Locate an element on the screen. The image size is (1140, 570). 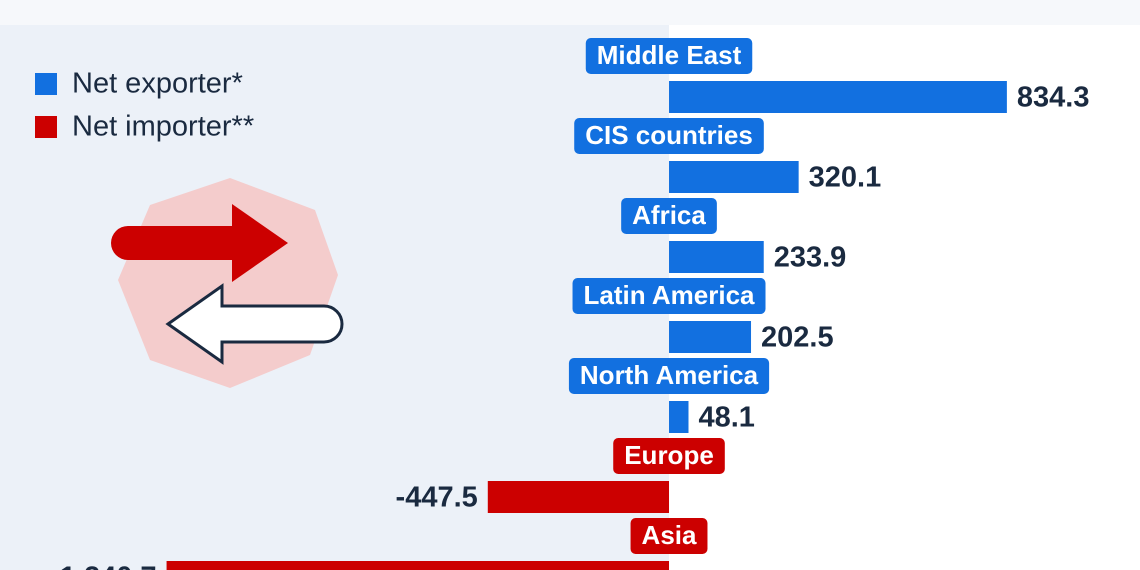
value-label: 48.1 is located at coordinates (726, 418).